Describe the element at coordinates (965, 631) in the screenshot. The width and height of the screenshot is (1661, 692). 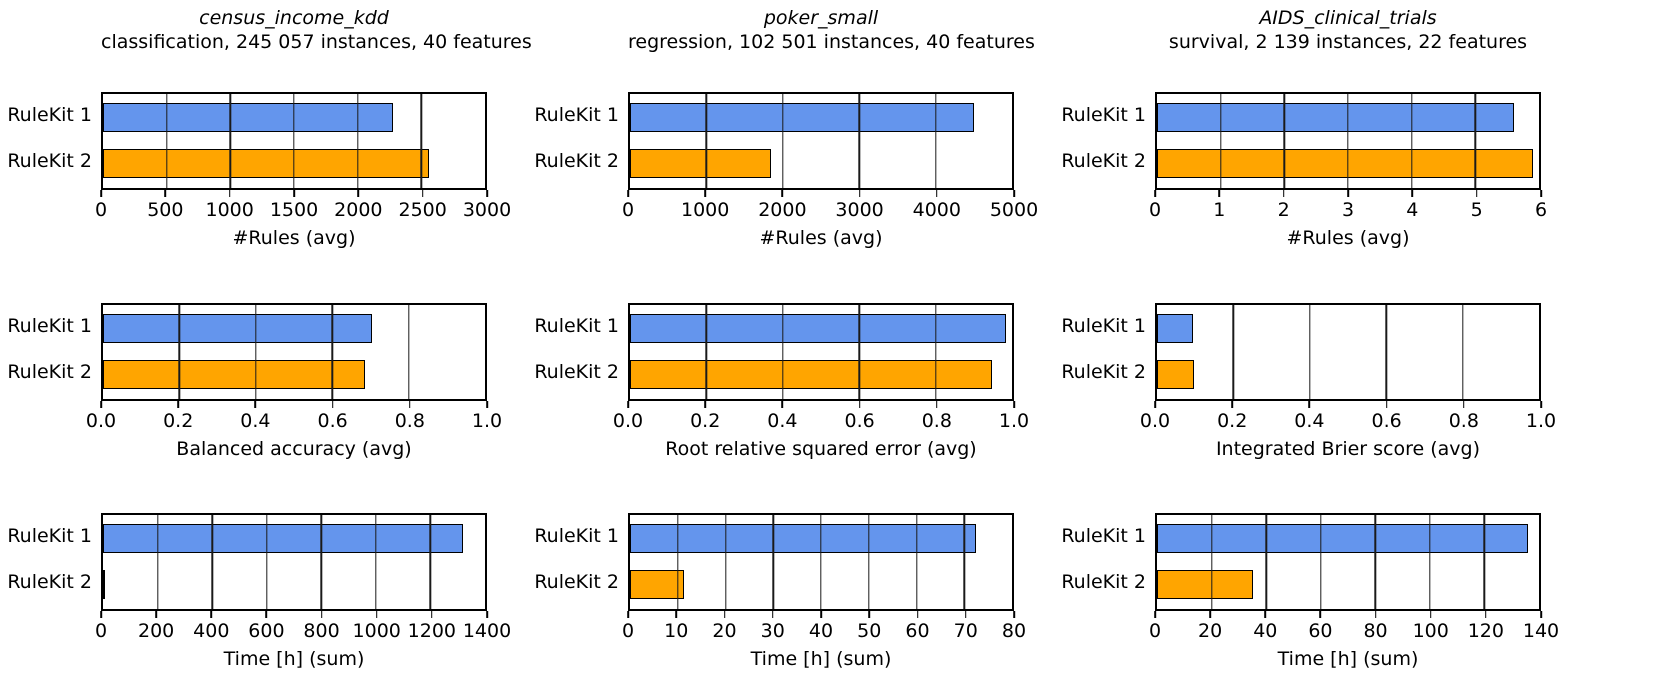
I see `x-tick-label: 70` at that location.